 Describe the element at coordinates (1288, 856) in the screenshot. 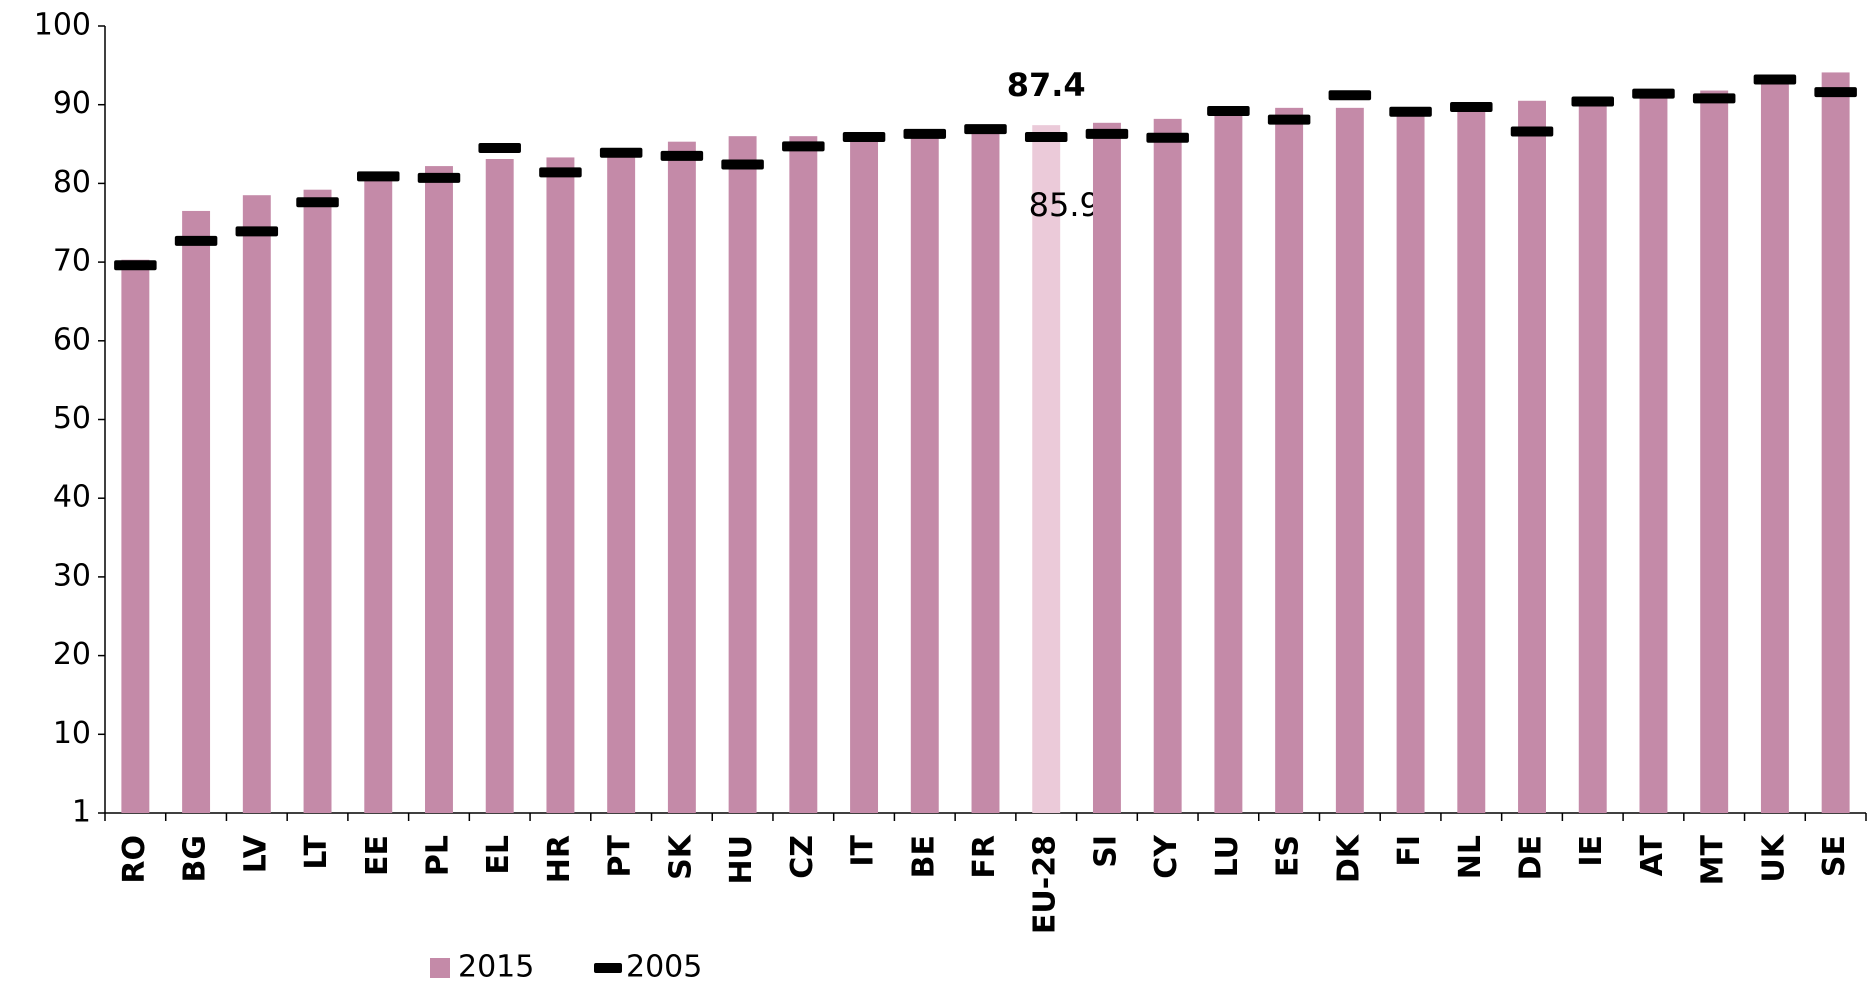

I see `x-tick-label: ES` at that location.